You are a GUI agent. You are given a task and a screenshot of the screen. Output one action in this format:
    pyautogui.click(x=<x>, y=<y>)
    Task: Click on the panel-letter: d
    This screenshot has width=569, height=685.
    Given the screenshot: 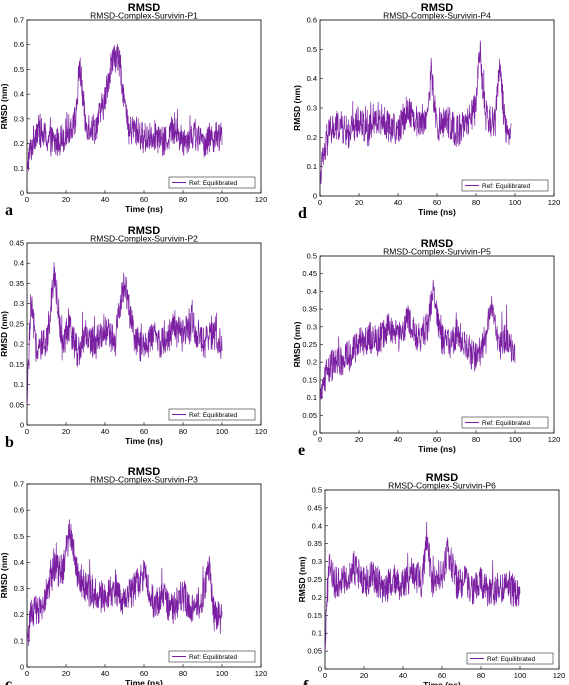 What is the action you would take?
    pyautogui.click(x=302, y=213)
    